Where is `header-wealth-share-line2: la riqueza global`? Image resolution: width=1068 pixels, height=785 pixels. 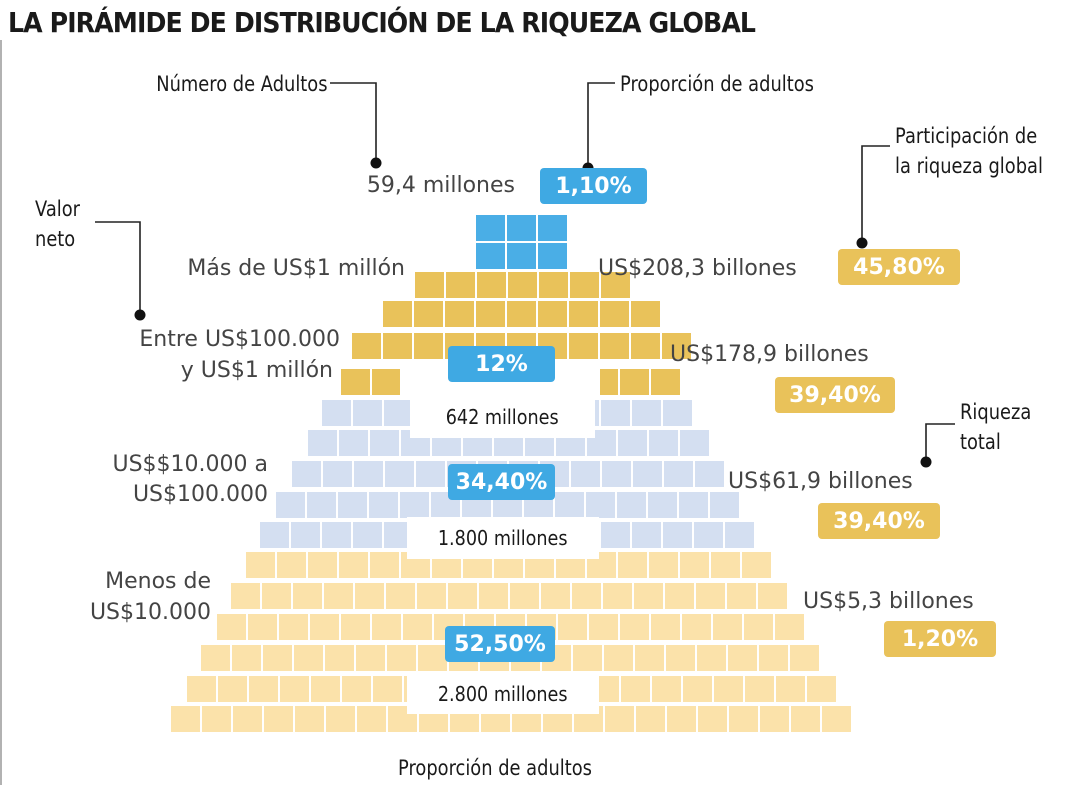 header-wealth-share-line2: la riqueza global is located at coordinates (969, 166).